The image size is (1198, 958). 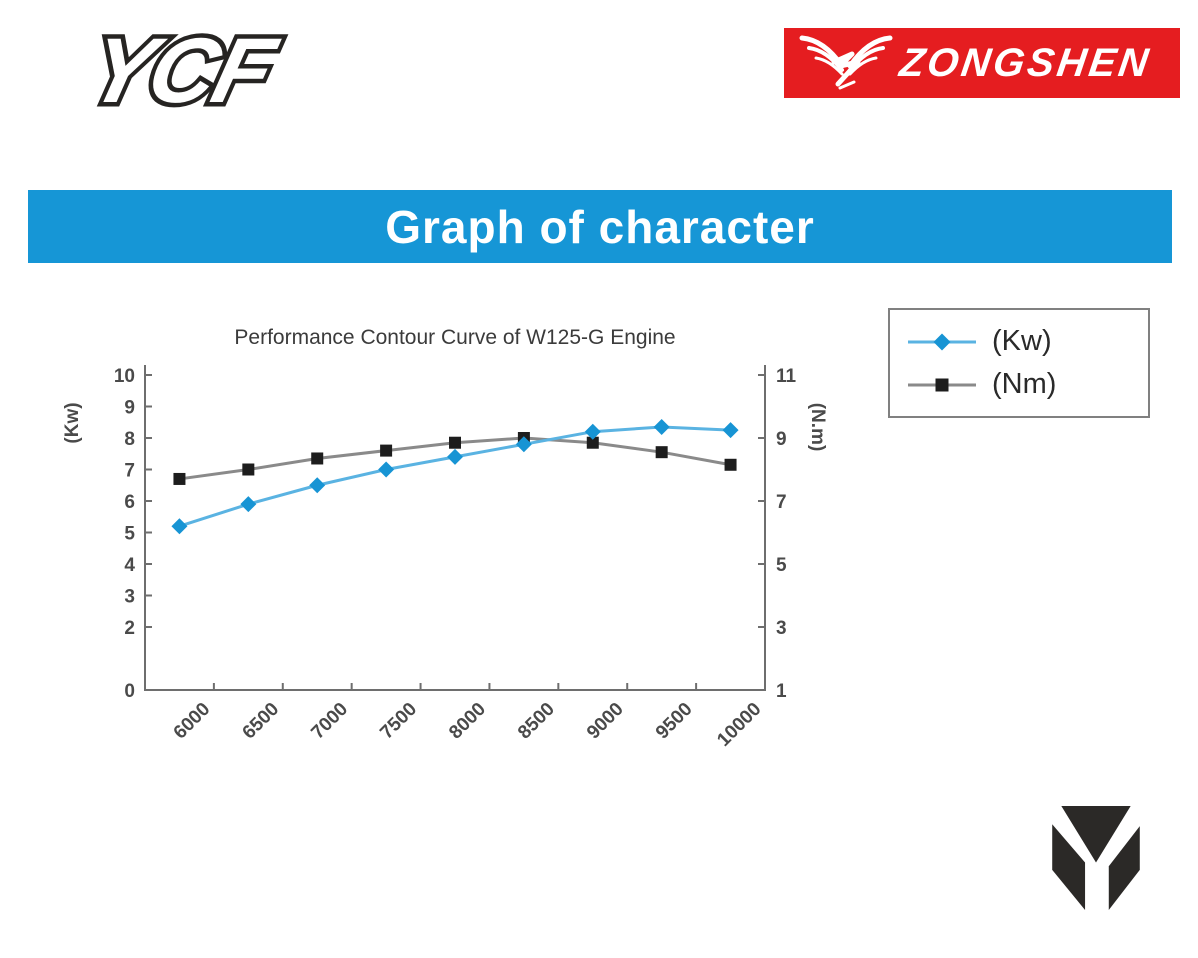 What do you see at coordinates (72, 422) in the screenshot?
I see `svg-text: (Kw)` at bounding box center [72, 422].